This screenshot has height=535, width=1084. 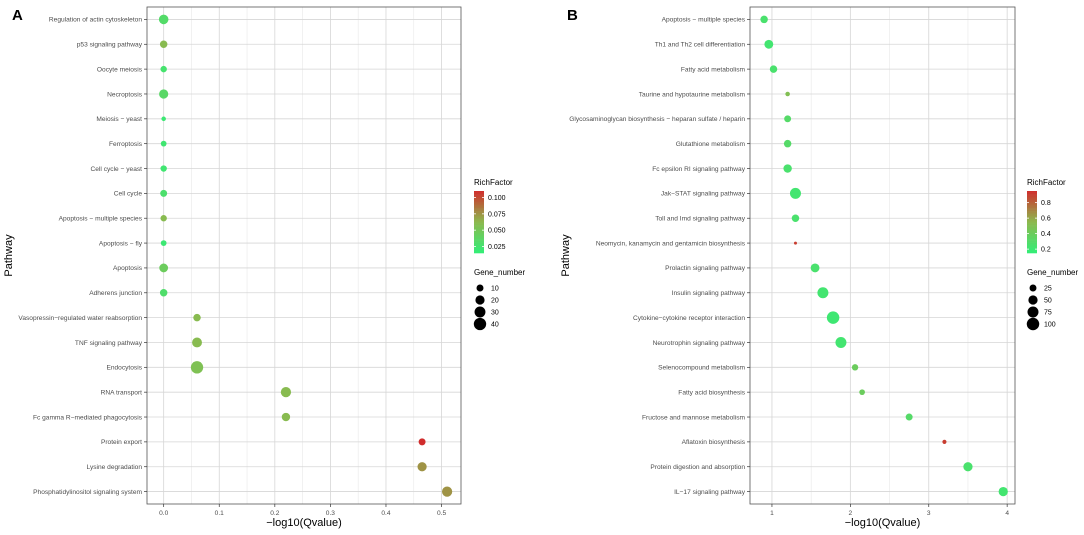 I want to click on colorbar-tick-label: 0.100, so click(x=497, y=198).